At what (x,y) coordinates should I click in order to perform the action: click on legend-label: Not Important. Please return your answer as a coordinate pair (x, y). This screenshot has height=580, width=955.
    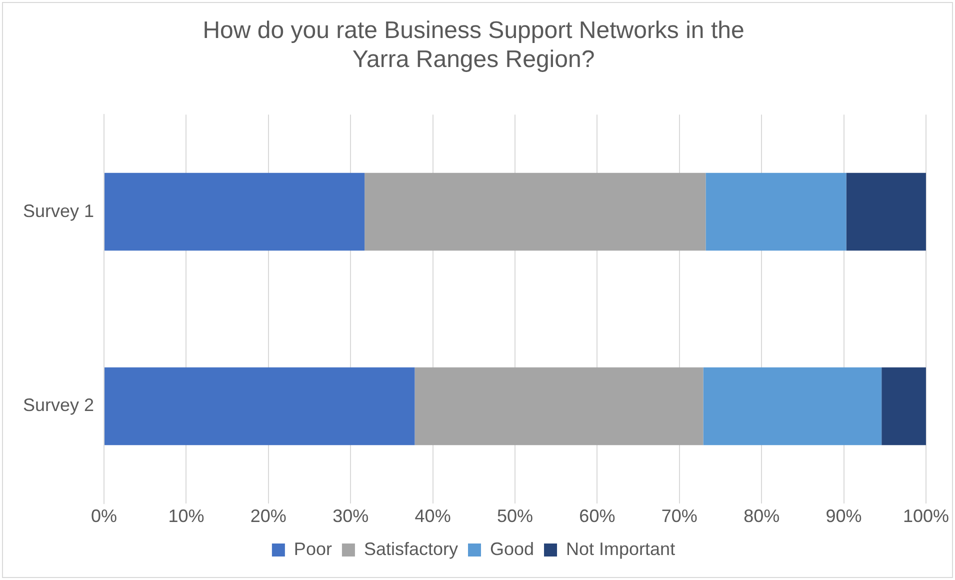
    Looking at the image, I should click on (621, 548).